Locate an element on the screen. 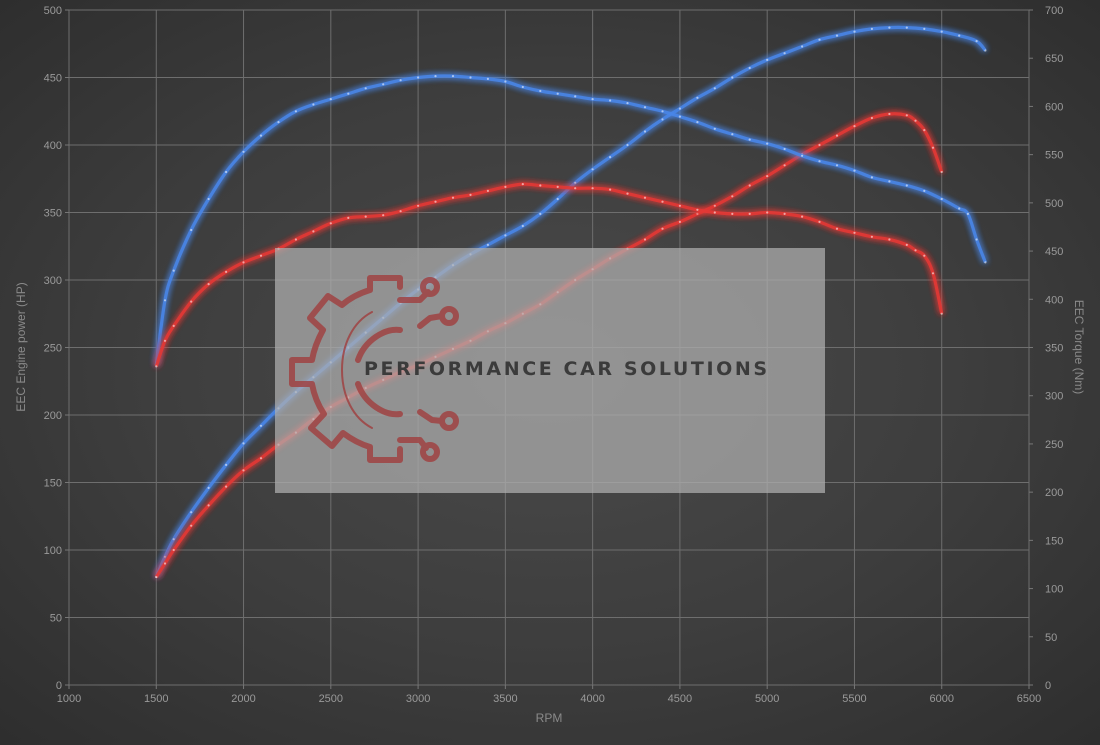 This screenshot has width=1100, height=745. x-tick-label: 2000 is located at coordinates (243, 699).